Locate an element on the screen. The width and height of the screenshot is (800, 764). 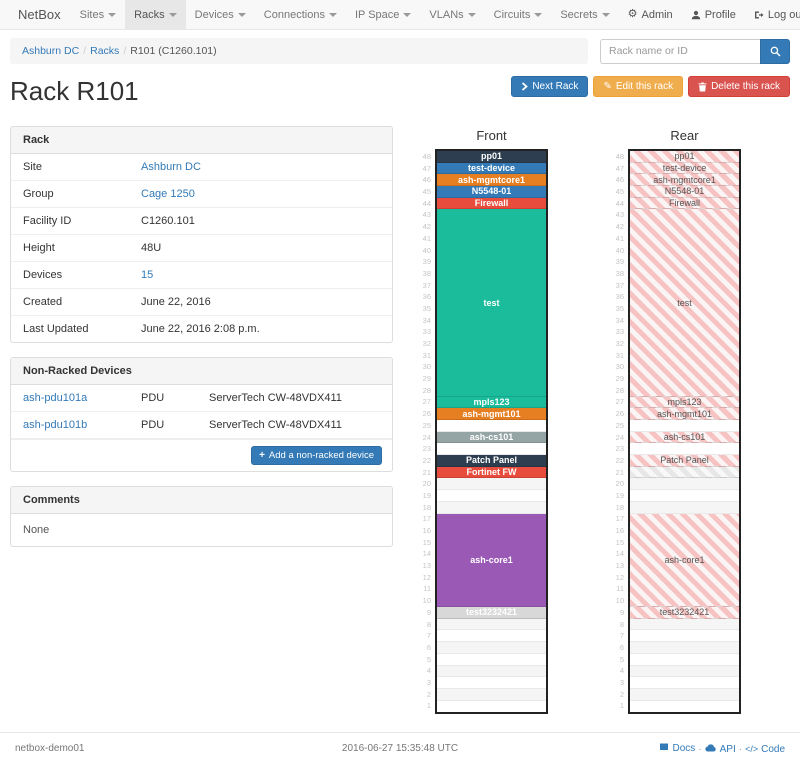
attr-row-facility-id: Facility ID C1260.101 is located at coordinates (201, 221).